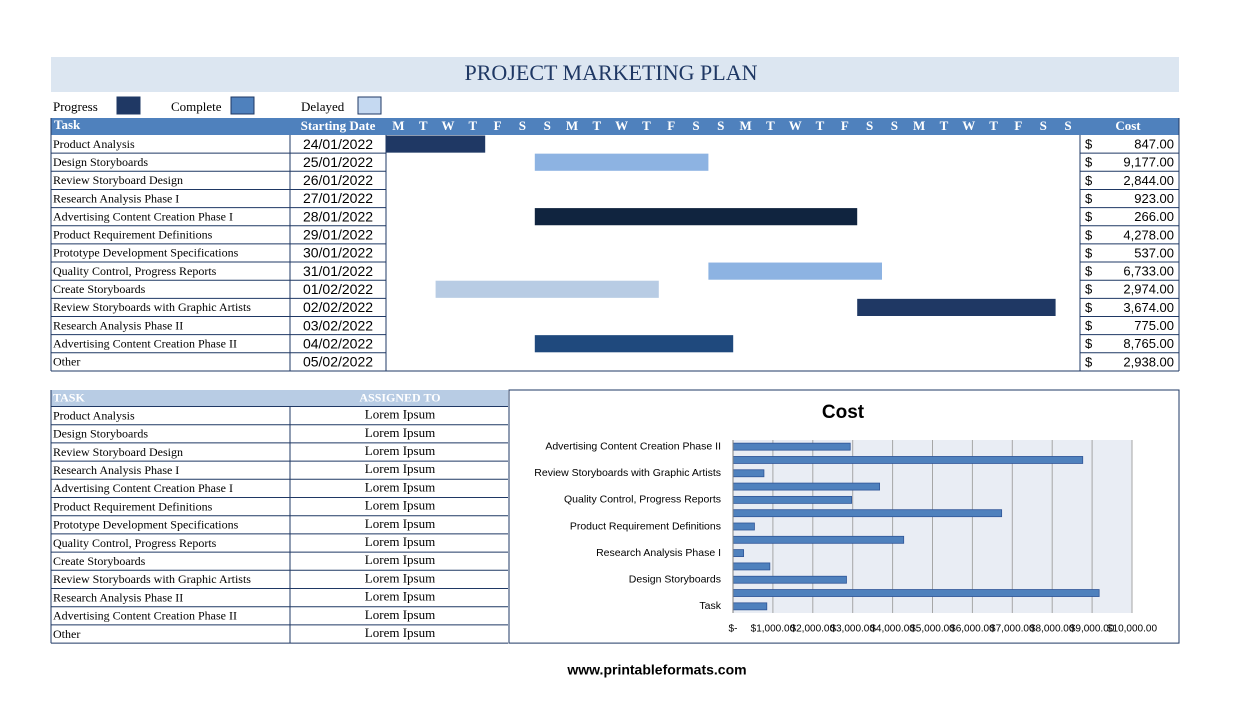  Describe the element at coordinates (338, 271) in the screenshot. I see `start-date: 31/01/2022` at that location.